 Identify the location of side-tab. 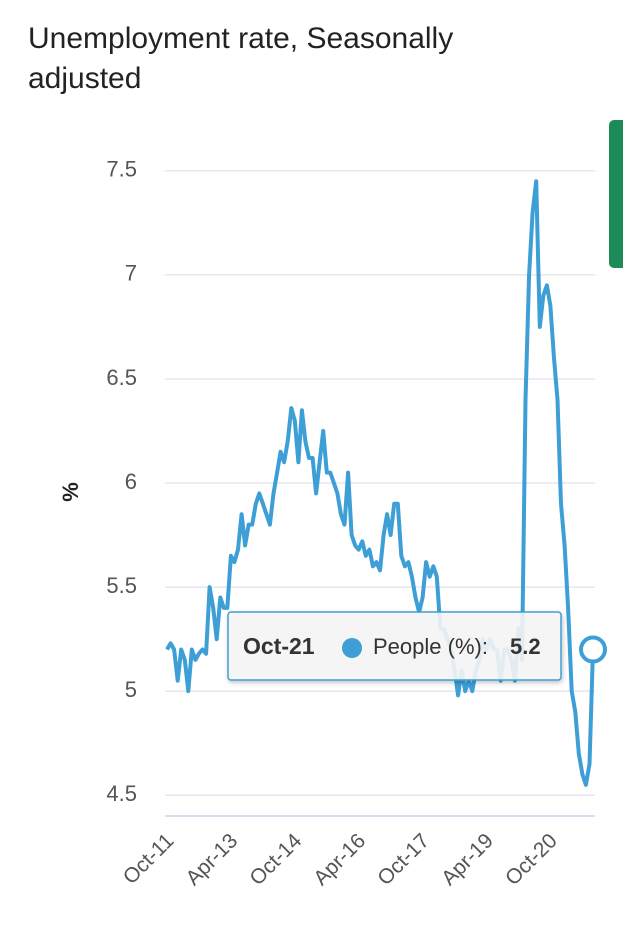
(616, 194).